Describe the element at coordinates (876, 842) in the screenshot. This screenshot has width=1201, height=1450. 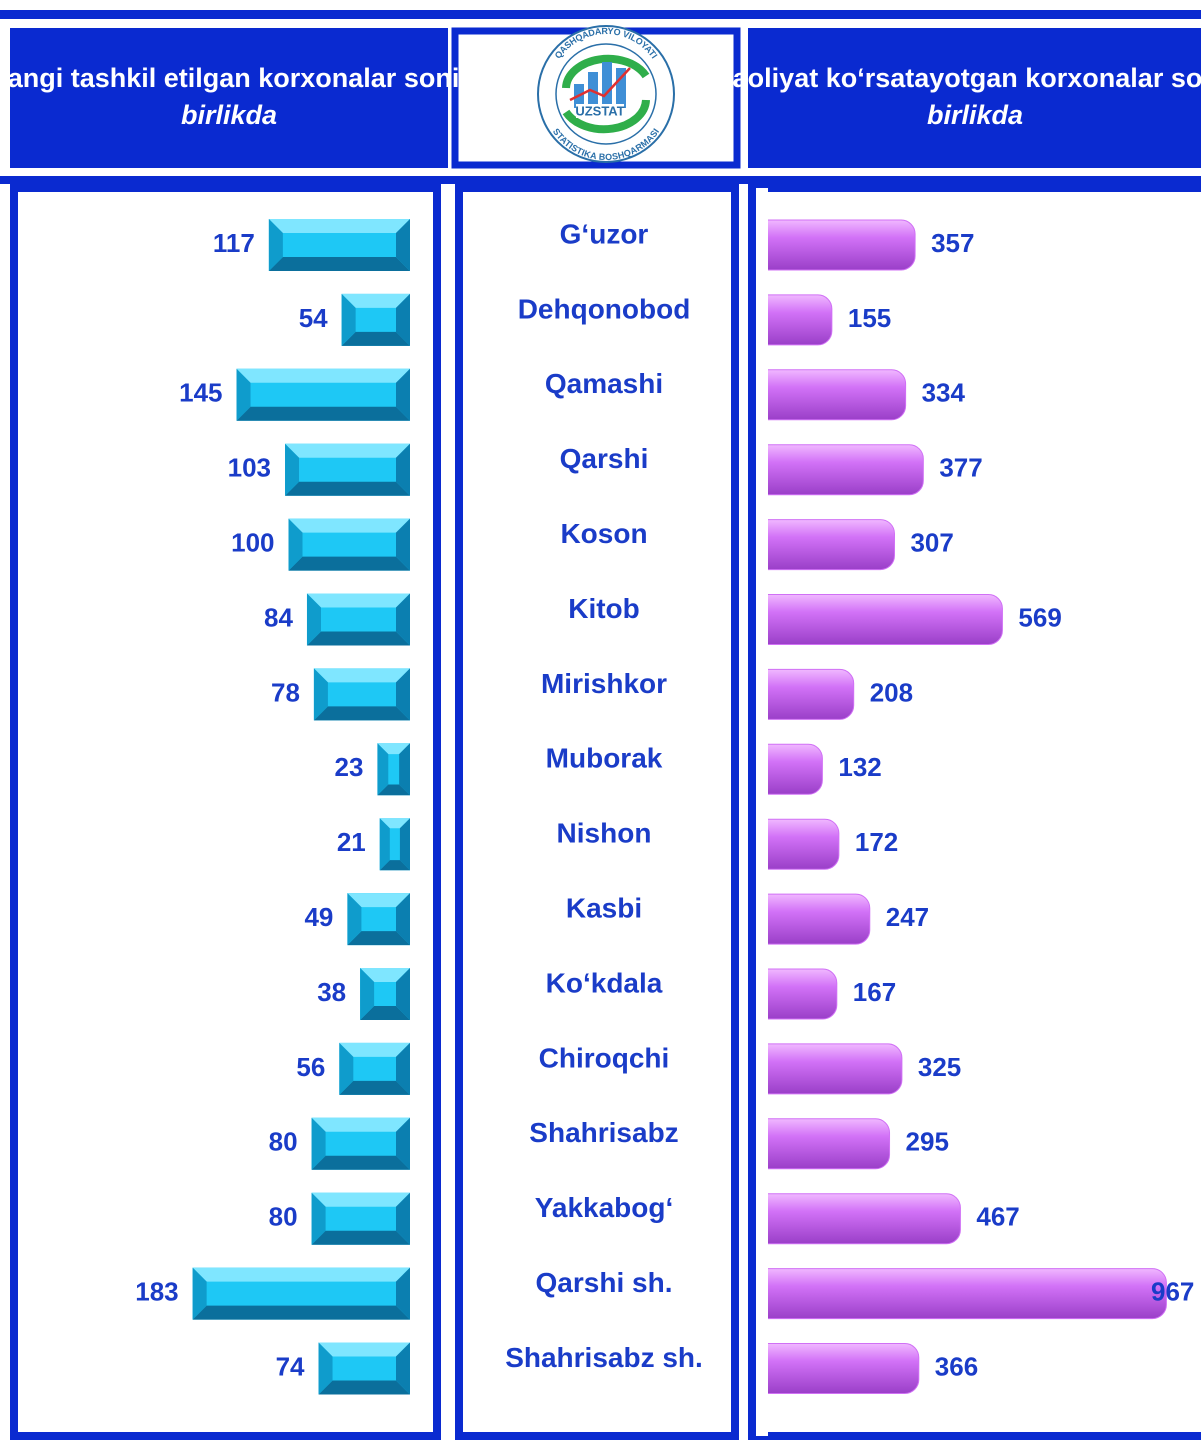
I see `value-label: 172` at that location.